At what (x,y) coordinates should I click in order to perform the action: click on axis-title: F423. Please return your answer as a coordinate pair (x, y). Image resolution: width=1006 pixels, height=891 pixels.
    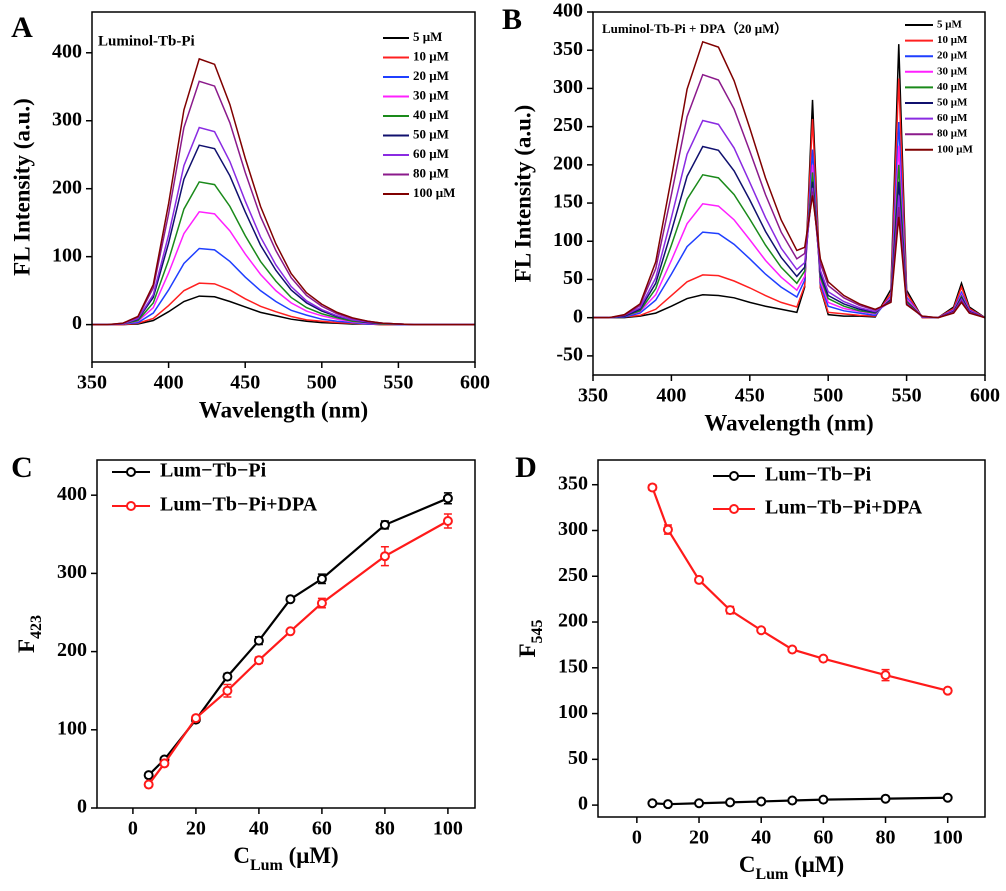
    Looking at the image, I should click on (29, 634).